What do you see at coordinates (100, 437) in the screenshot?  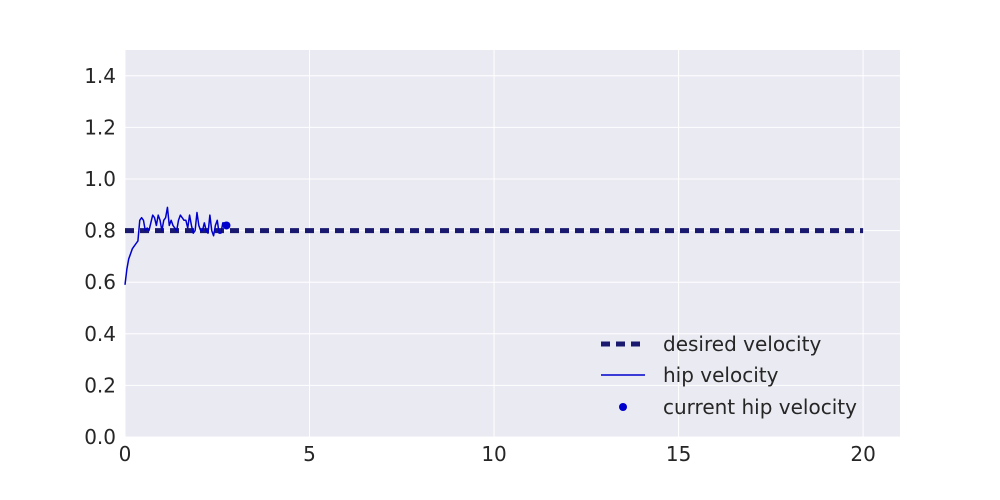 I see `y-tick-label: 0.0` at bounding box center [100, 437].